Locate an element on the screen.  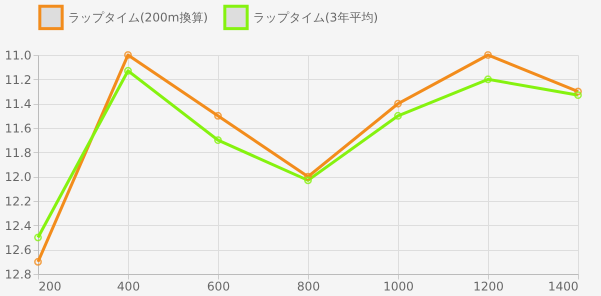
x-tick-label: 200 is located at coordinates (50, 287).